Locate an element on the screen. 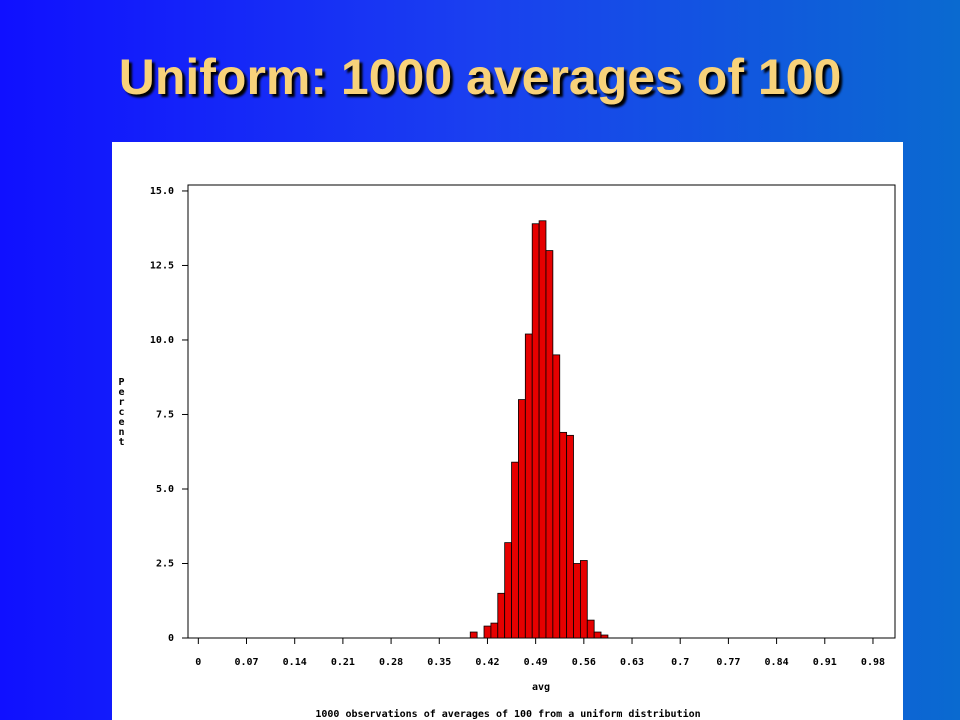 The image size is (960, 720). x-tick-label: 0.49 is located at coordinates (536, 662).